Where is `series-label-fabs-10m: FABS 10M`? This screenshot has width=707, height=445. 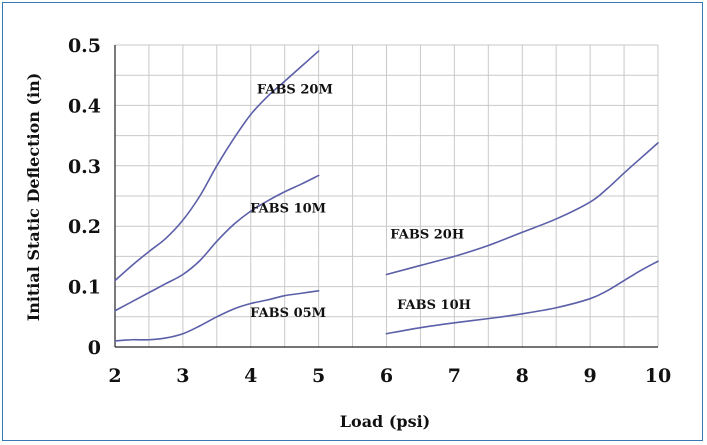
series-label-fabs-10m: FABS 10M is located at coordinates (288, 208).